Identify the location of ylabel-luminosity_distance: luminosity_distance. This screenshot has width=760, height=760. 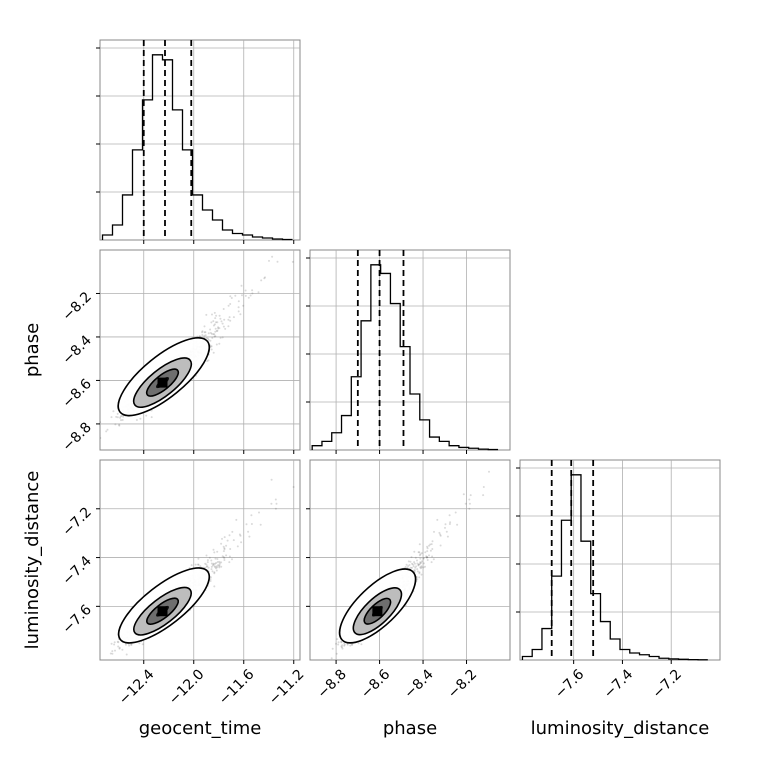
(32, 560).